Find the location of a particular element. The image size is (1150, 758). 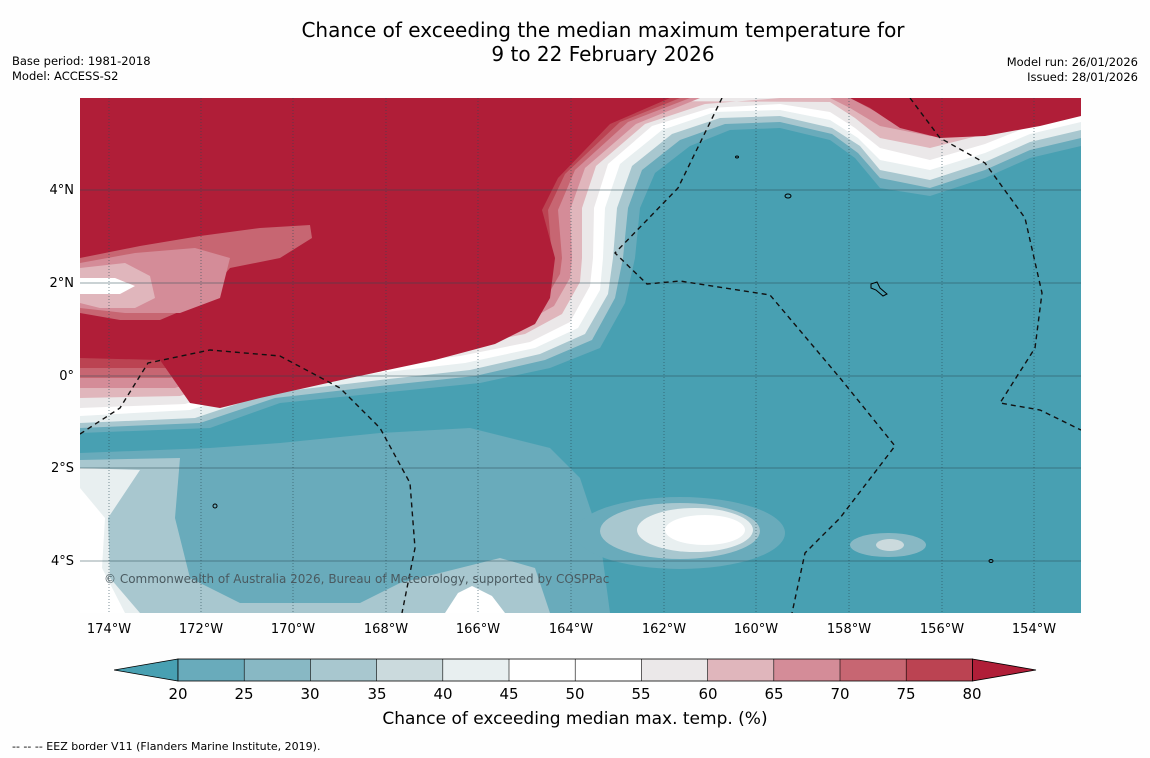

lon-label-174w: 174°W is located at coordinates (109, 629).